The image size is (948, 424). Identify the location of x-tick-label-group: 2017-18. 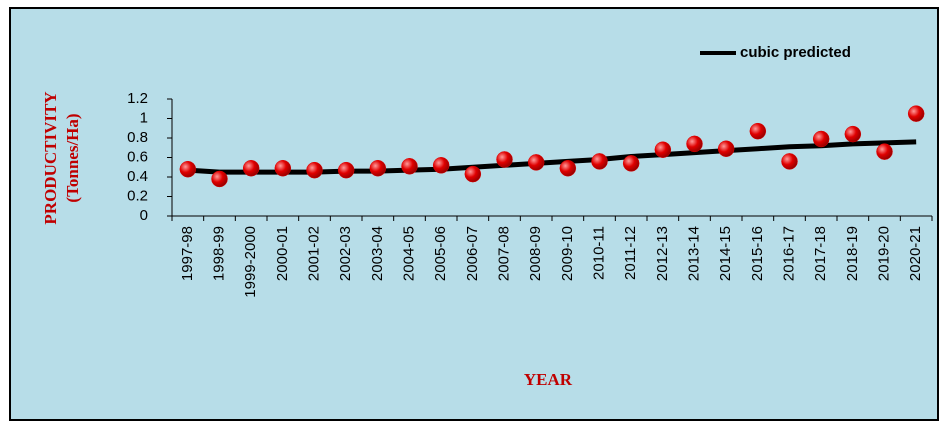
(820, 253).